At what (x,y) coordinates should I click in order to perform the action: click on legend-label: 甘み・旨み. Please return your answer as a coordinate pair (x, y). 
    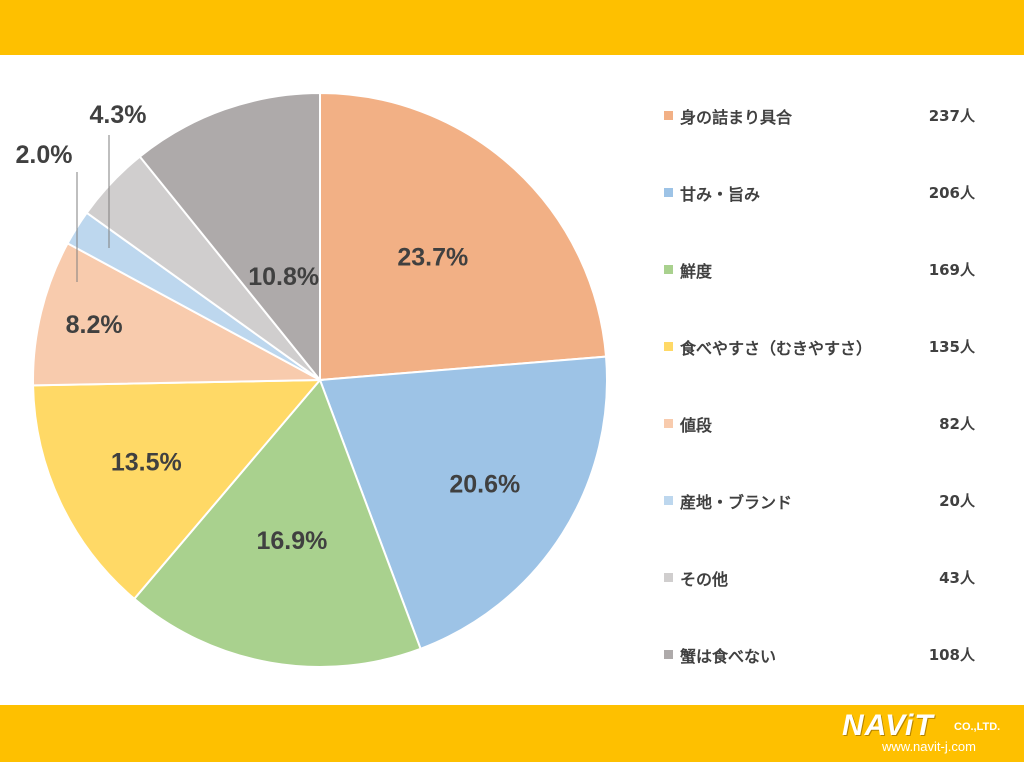
    Looking at the image, I should click on (720, 194).